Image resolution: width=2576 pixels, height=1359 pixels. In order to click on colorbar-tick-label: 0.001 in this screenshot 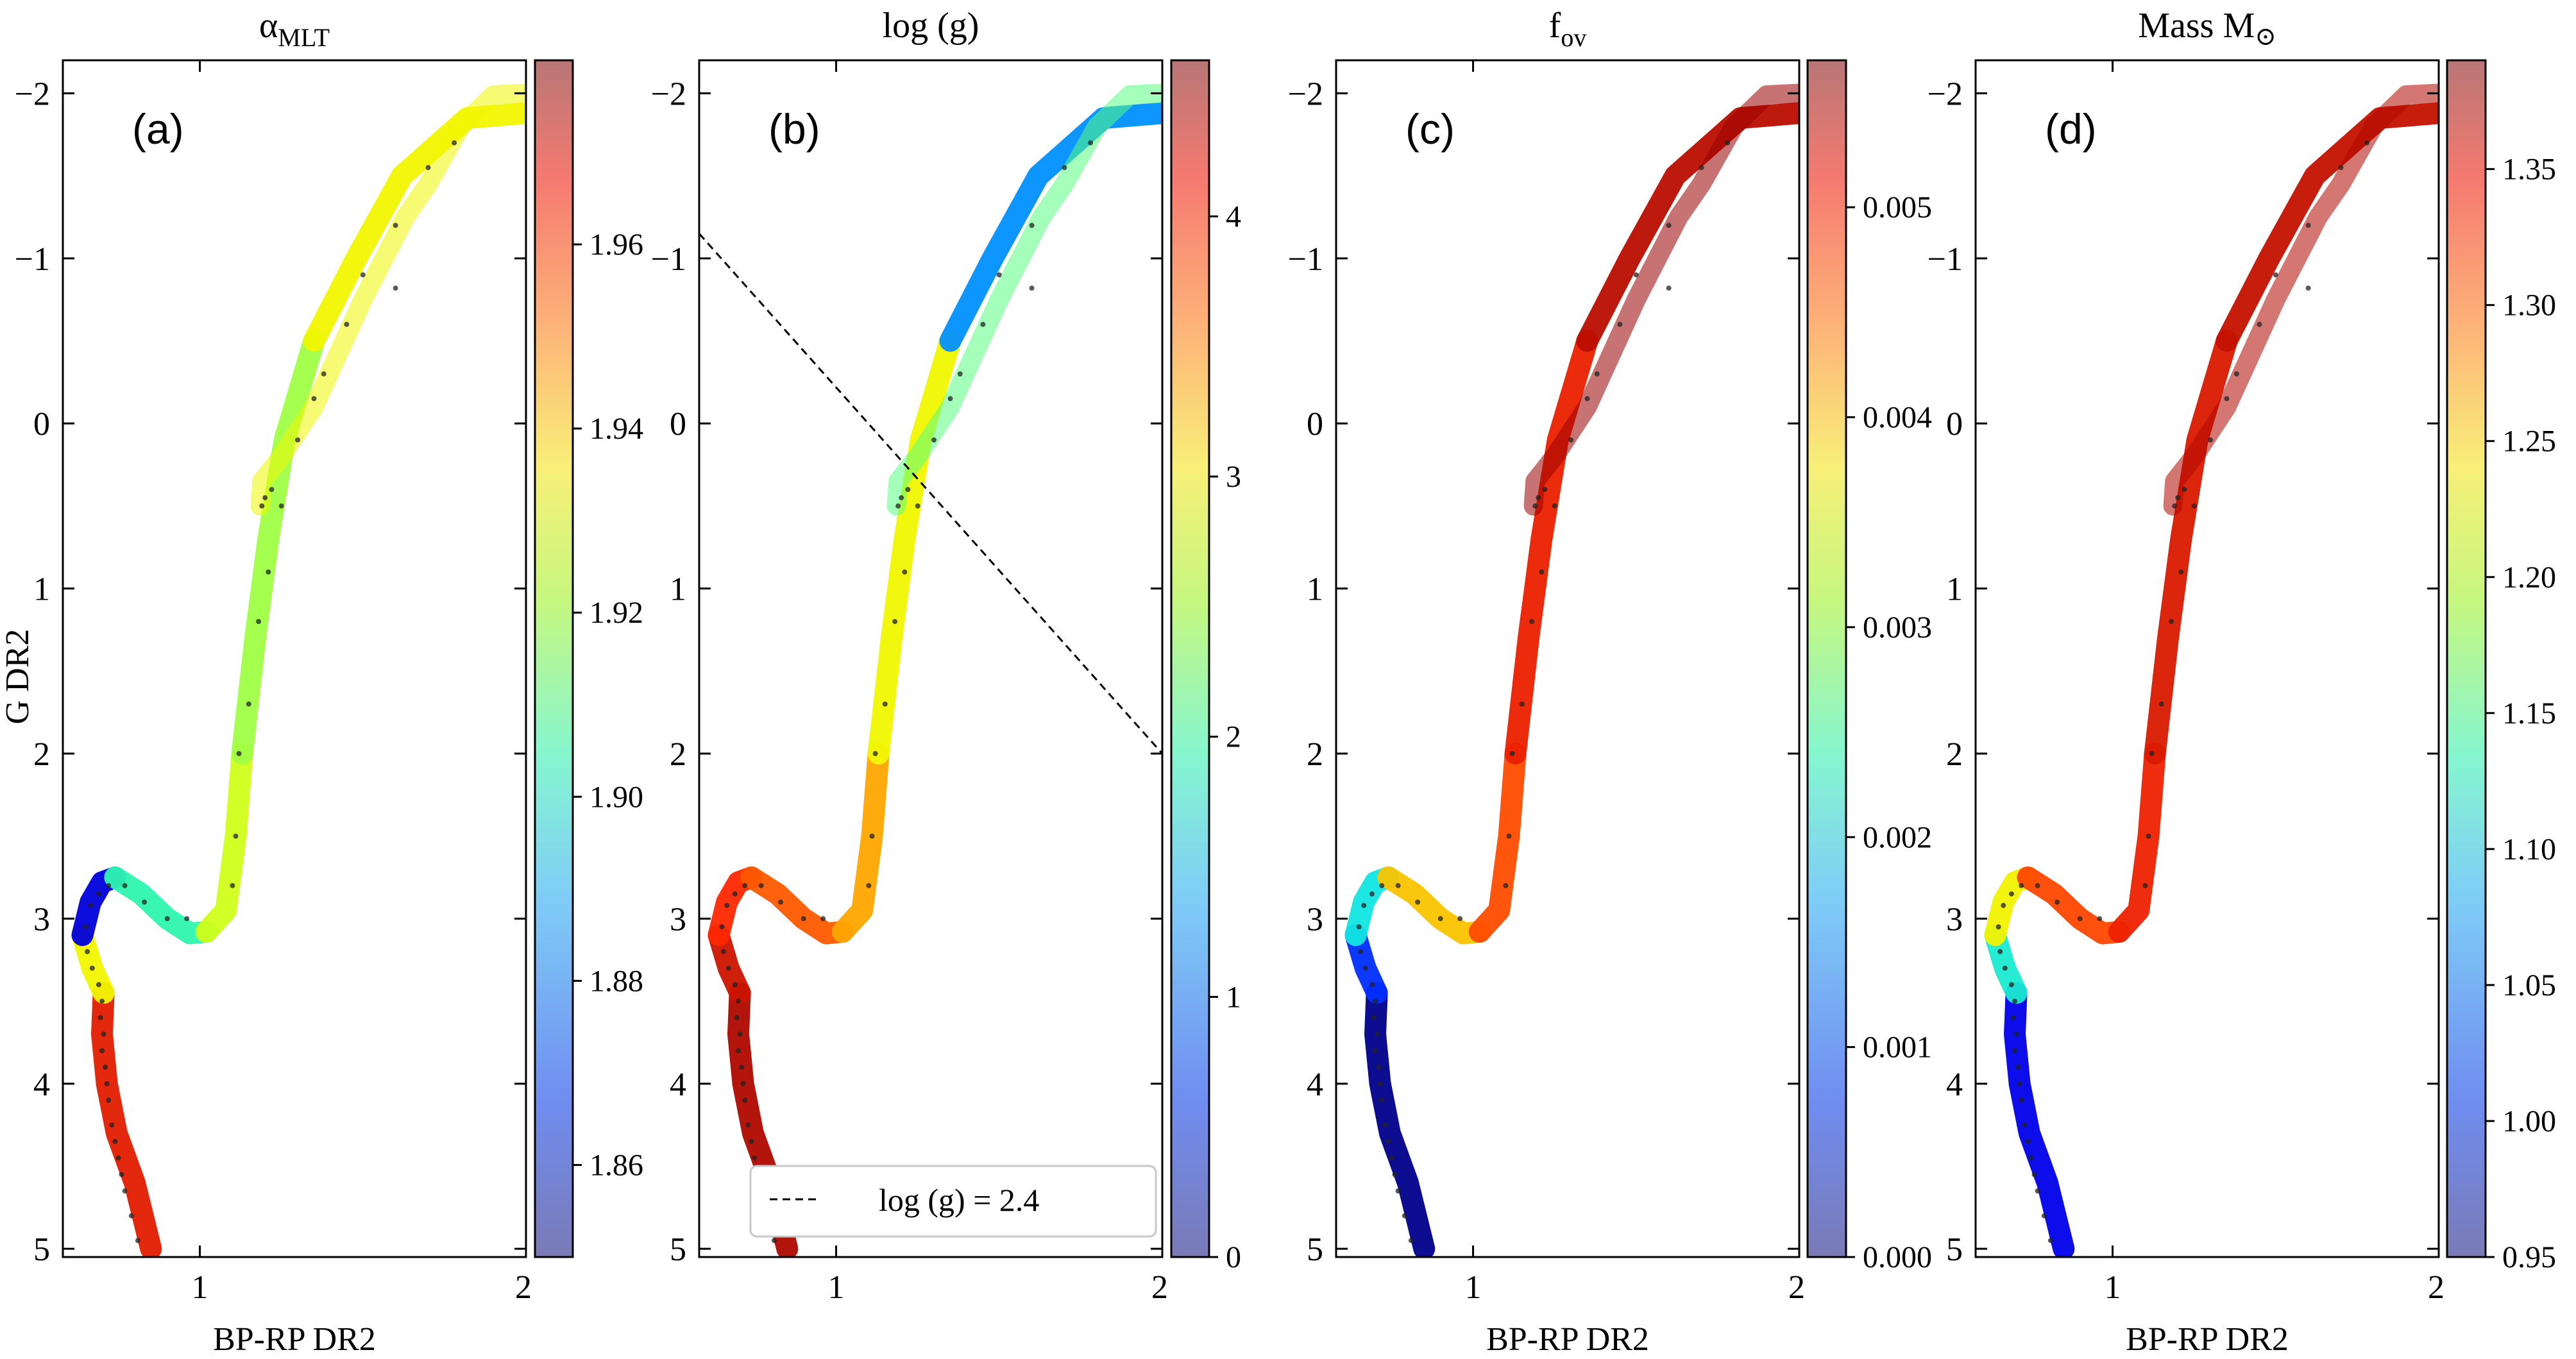, I will do `click(1897, 1048)`.